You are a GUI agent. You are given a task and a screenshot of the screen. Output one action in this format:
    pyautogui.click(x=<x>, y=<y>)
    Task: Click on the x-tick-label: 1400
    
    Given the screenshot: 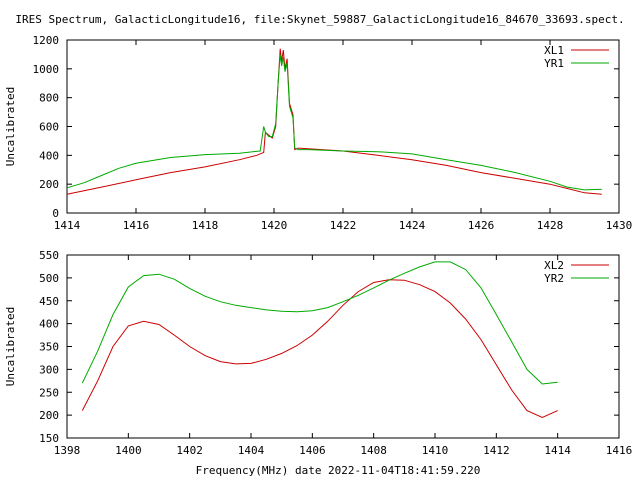 What is the action you would take?
    pyautogui.click(x=128, y=450)
    